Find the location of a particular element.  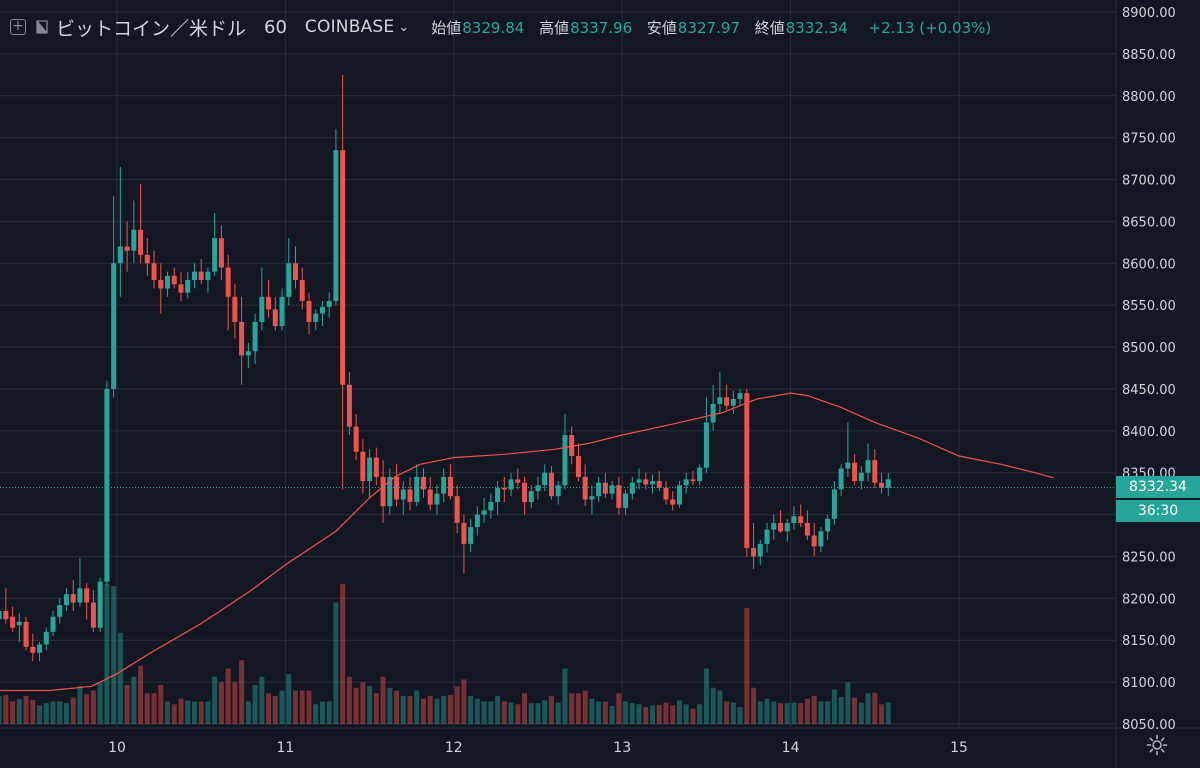

price-tick-label: 8250.00 is located at coordinates (1149, 557).